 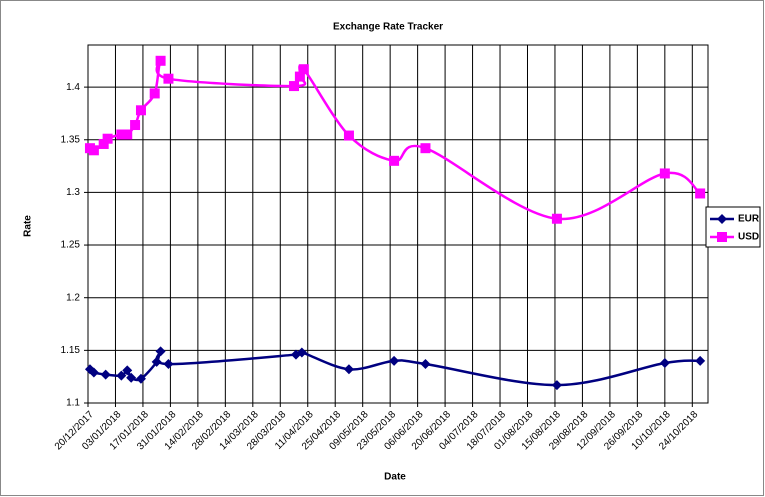 I want to click on y-tick-label: 1.2, so click(x=73, y=297).